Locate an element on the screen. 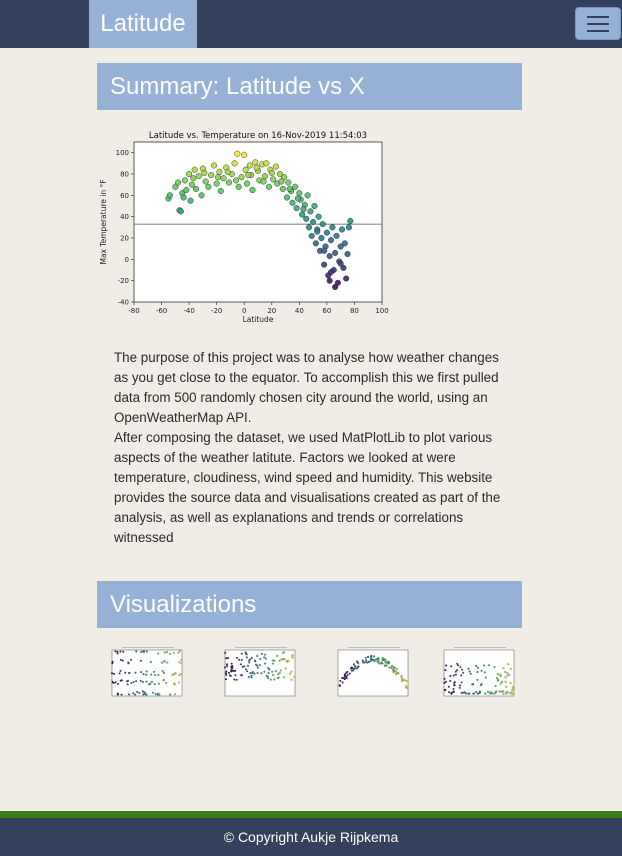  humidity-thumbnail is located at coordinates (257, 674).